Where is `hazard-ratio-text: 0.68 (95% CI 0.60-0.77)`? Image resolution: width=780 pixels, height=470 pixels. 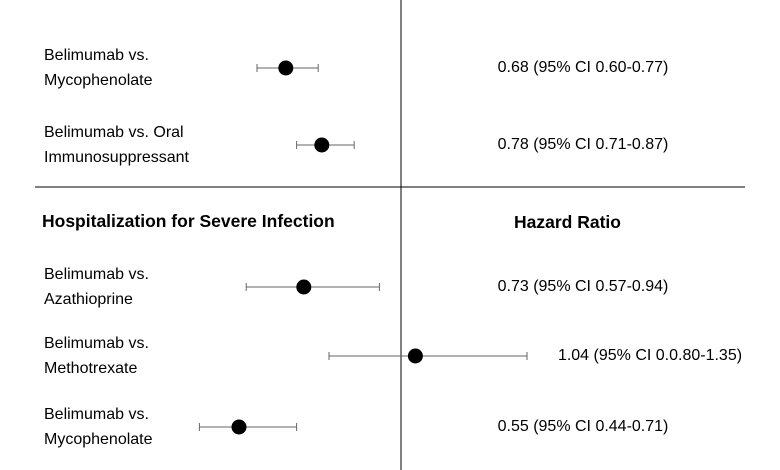
hazard-ratio-text: 0.68 (95% CI 0.60-0.77) is located at coordinates (583, 67).